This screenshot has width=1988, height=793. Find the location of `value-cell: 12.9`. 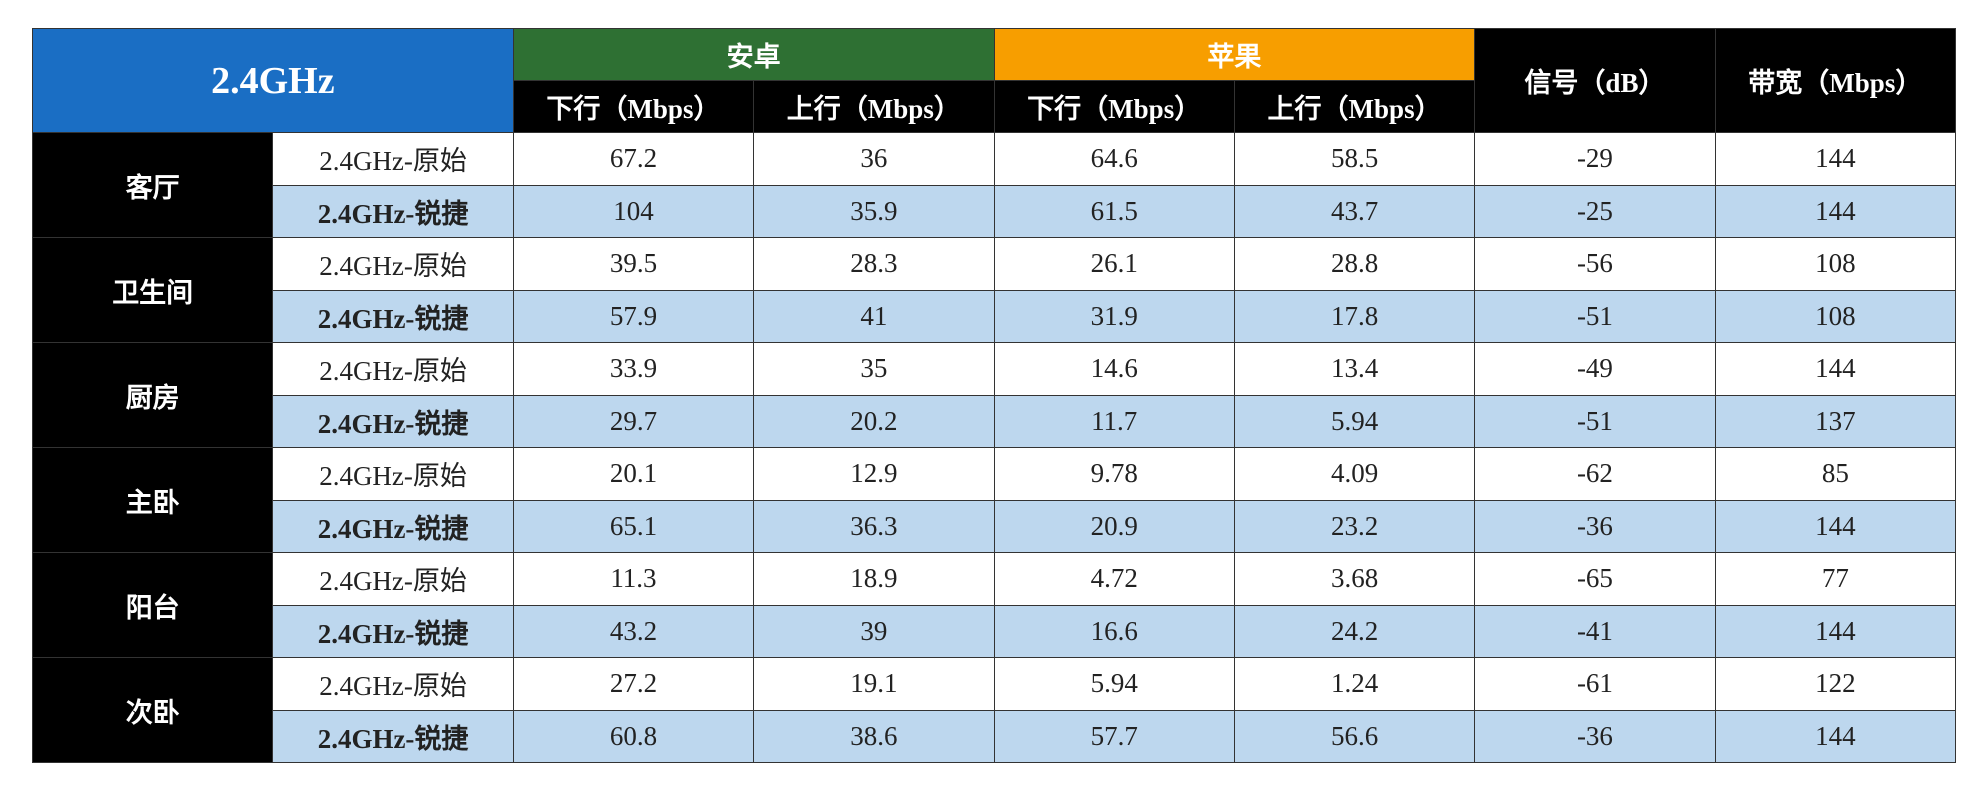

value-cell: 12.9 is located at coordinates (874, 474).